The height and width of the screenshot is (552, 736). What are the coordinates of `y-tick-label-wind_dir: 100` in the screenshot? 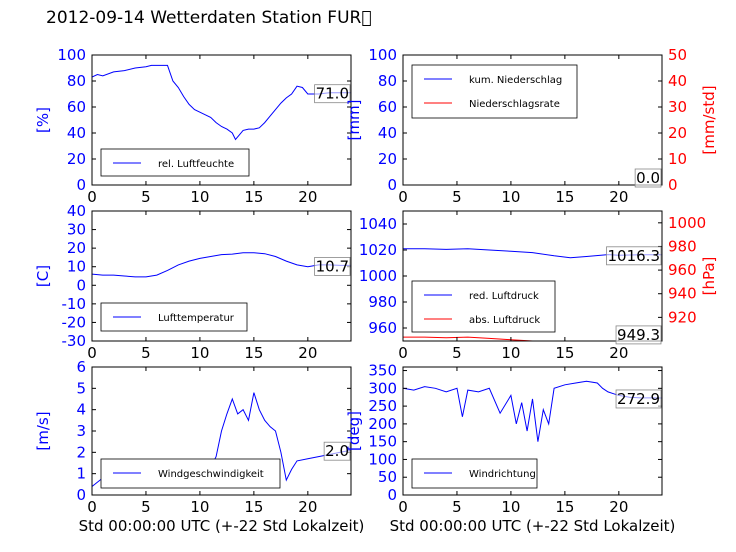 It's located at (382, 459).